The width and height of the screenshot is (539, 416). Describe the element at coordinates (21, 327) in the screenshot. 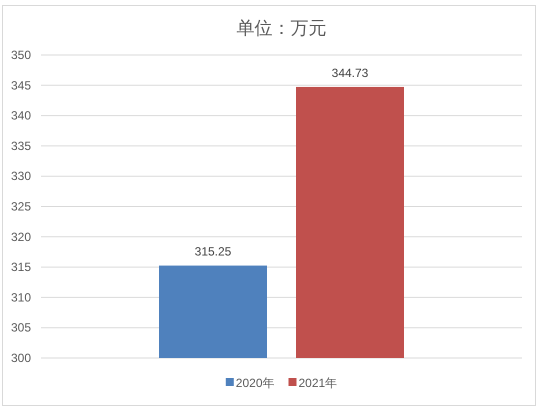

I see `y-tick-label: 305` at that location.